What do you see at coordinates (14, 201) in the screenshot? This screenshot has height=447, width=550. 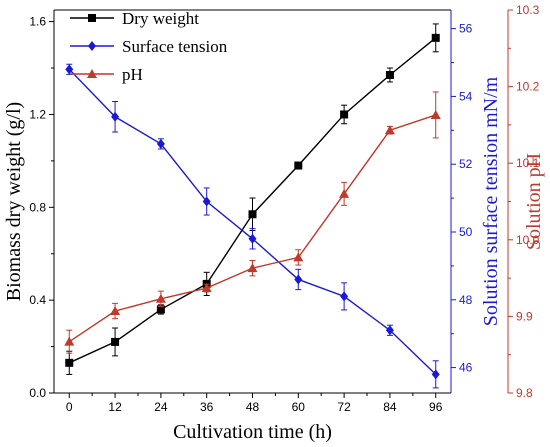 I see `left-axis-title: Biomass dry weight (g/l)` at bounding box center [14, 201].